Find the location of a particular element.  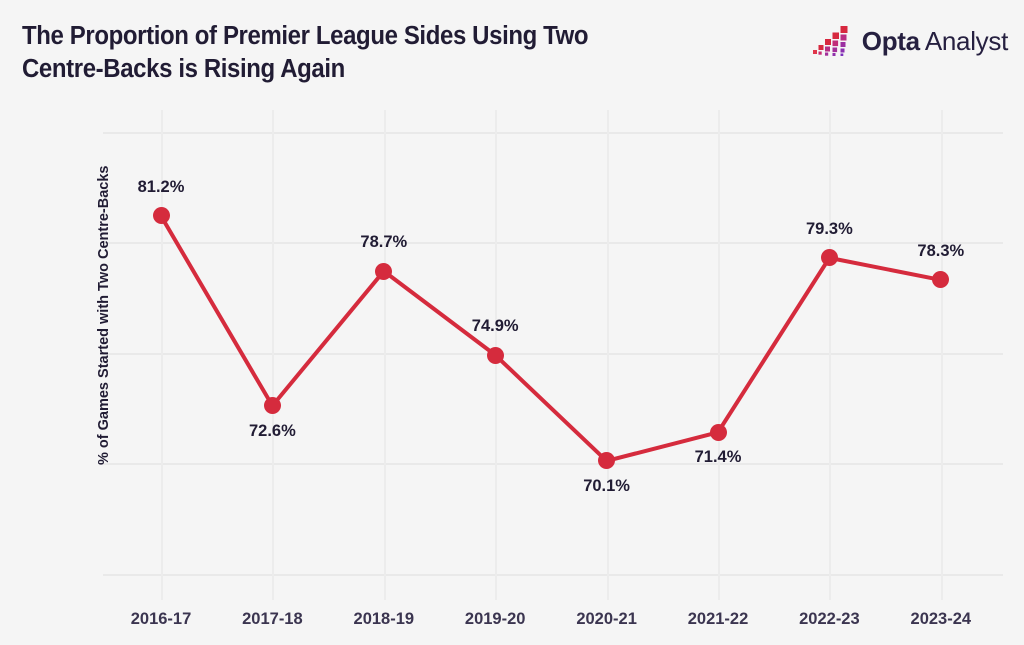

x-axis-tick-label: 2018-19 is located at coordinates (384, 619).